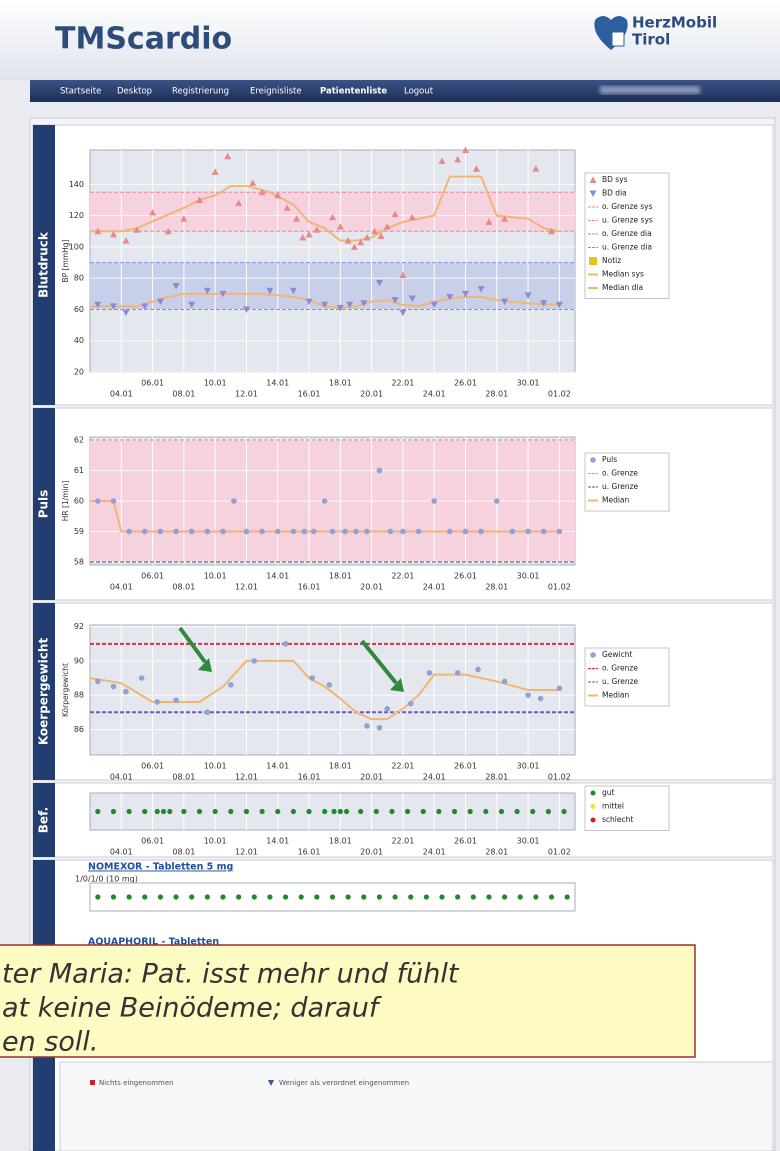 This screenshot has width=780, height=1151. Describe the element at coordinates (402, 383) in the screenshot. I see `x-tick-label: 22.01` at that location.